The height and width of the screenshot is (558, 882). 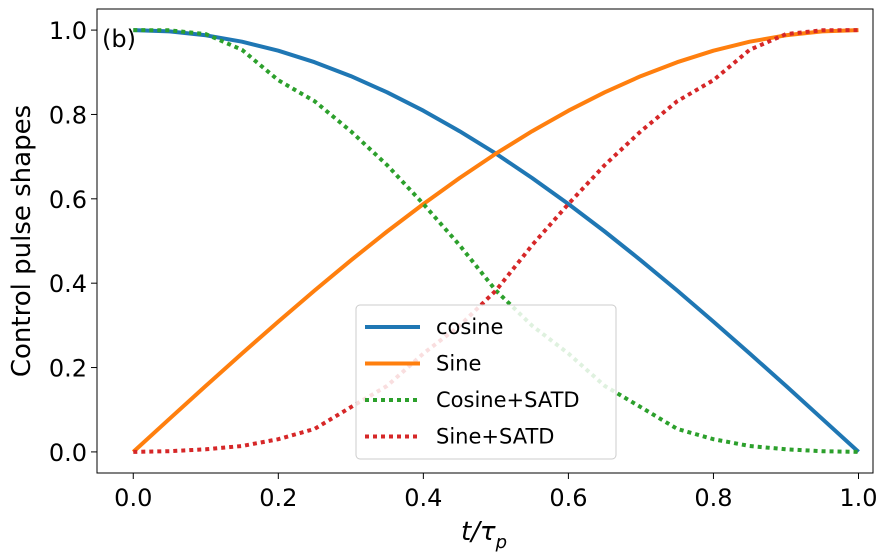 I want to click on y-tick-label: 0.8, so click(x=68, y=115).